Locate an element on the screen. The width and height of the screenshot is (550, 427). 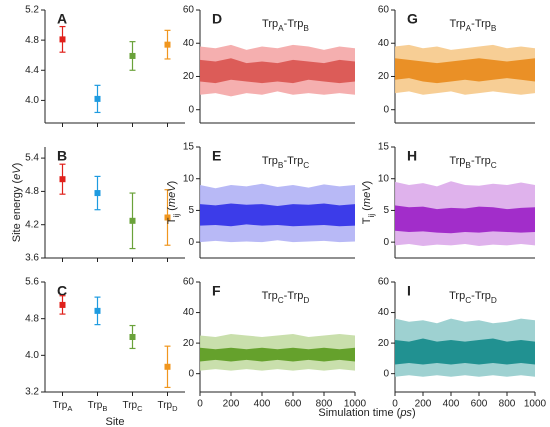
x-tick-label: 400 is located at coordinates (262, 404).